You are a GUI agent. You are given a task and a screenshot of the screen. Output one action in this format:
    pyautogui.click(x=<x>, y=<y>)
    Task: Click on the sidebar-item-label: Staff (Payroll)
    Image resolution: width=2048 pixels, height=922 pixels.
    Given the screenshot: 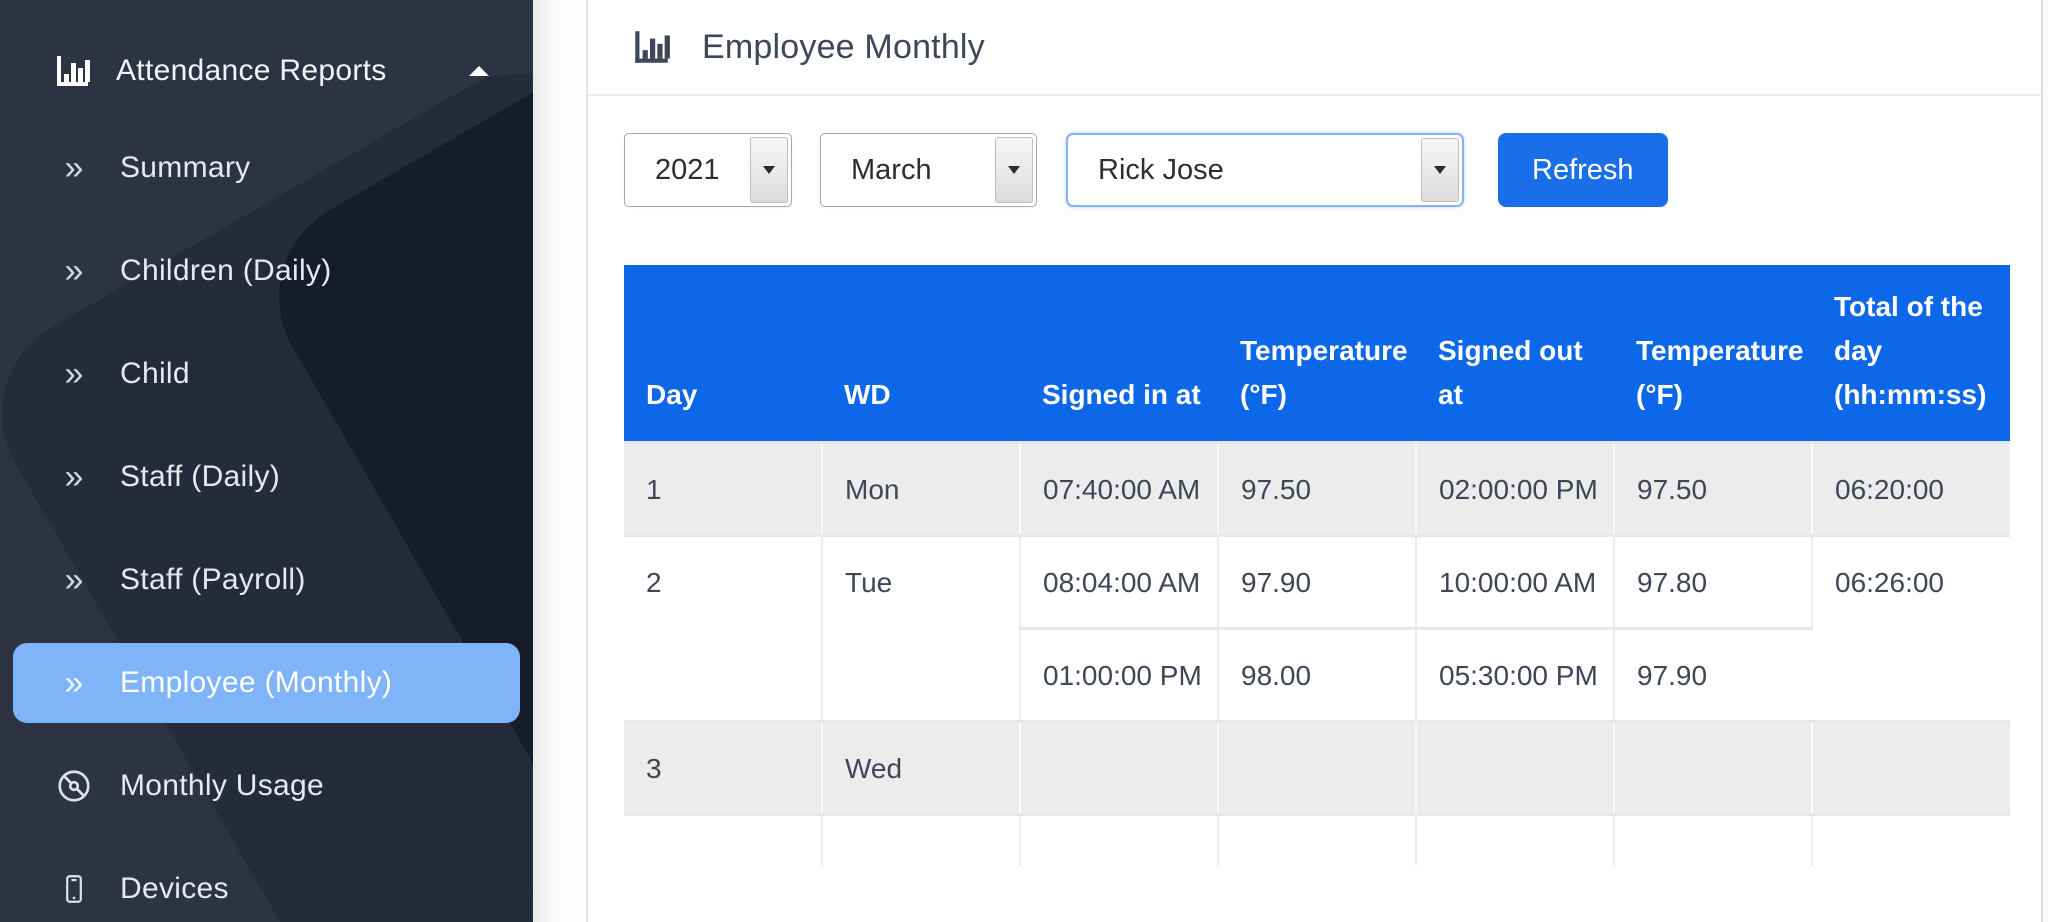 What is the action you would take?
    pyautogui.click(x=213, y=579)
    